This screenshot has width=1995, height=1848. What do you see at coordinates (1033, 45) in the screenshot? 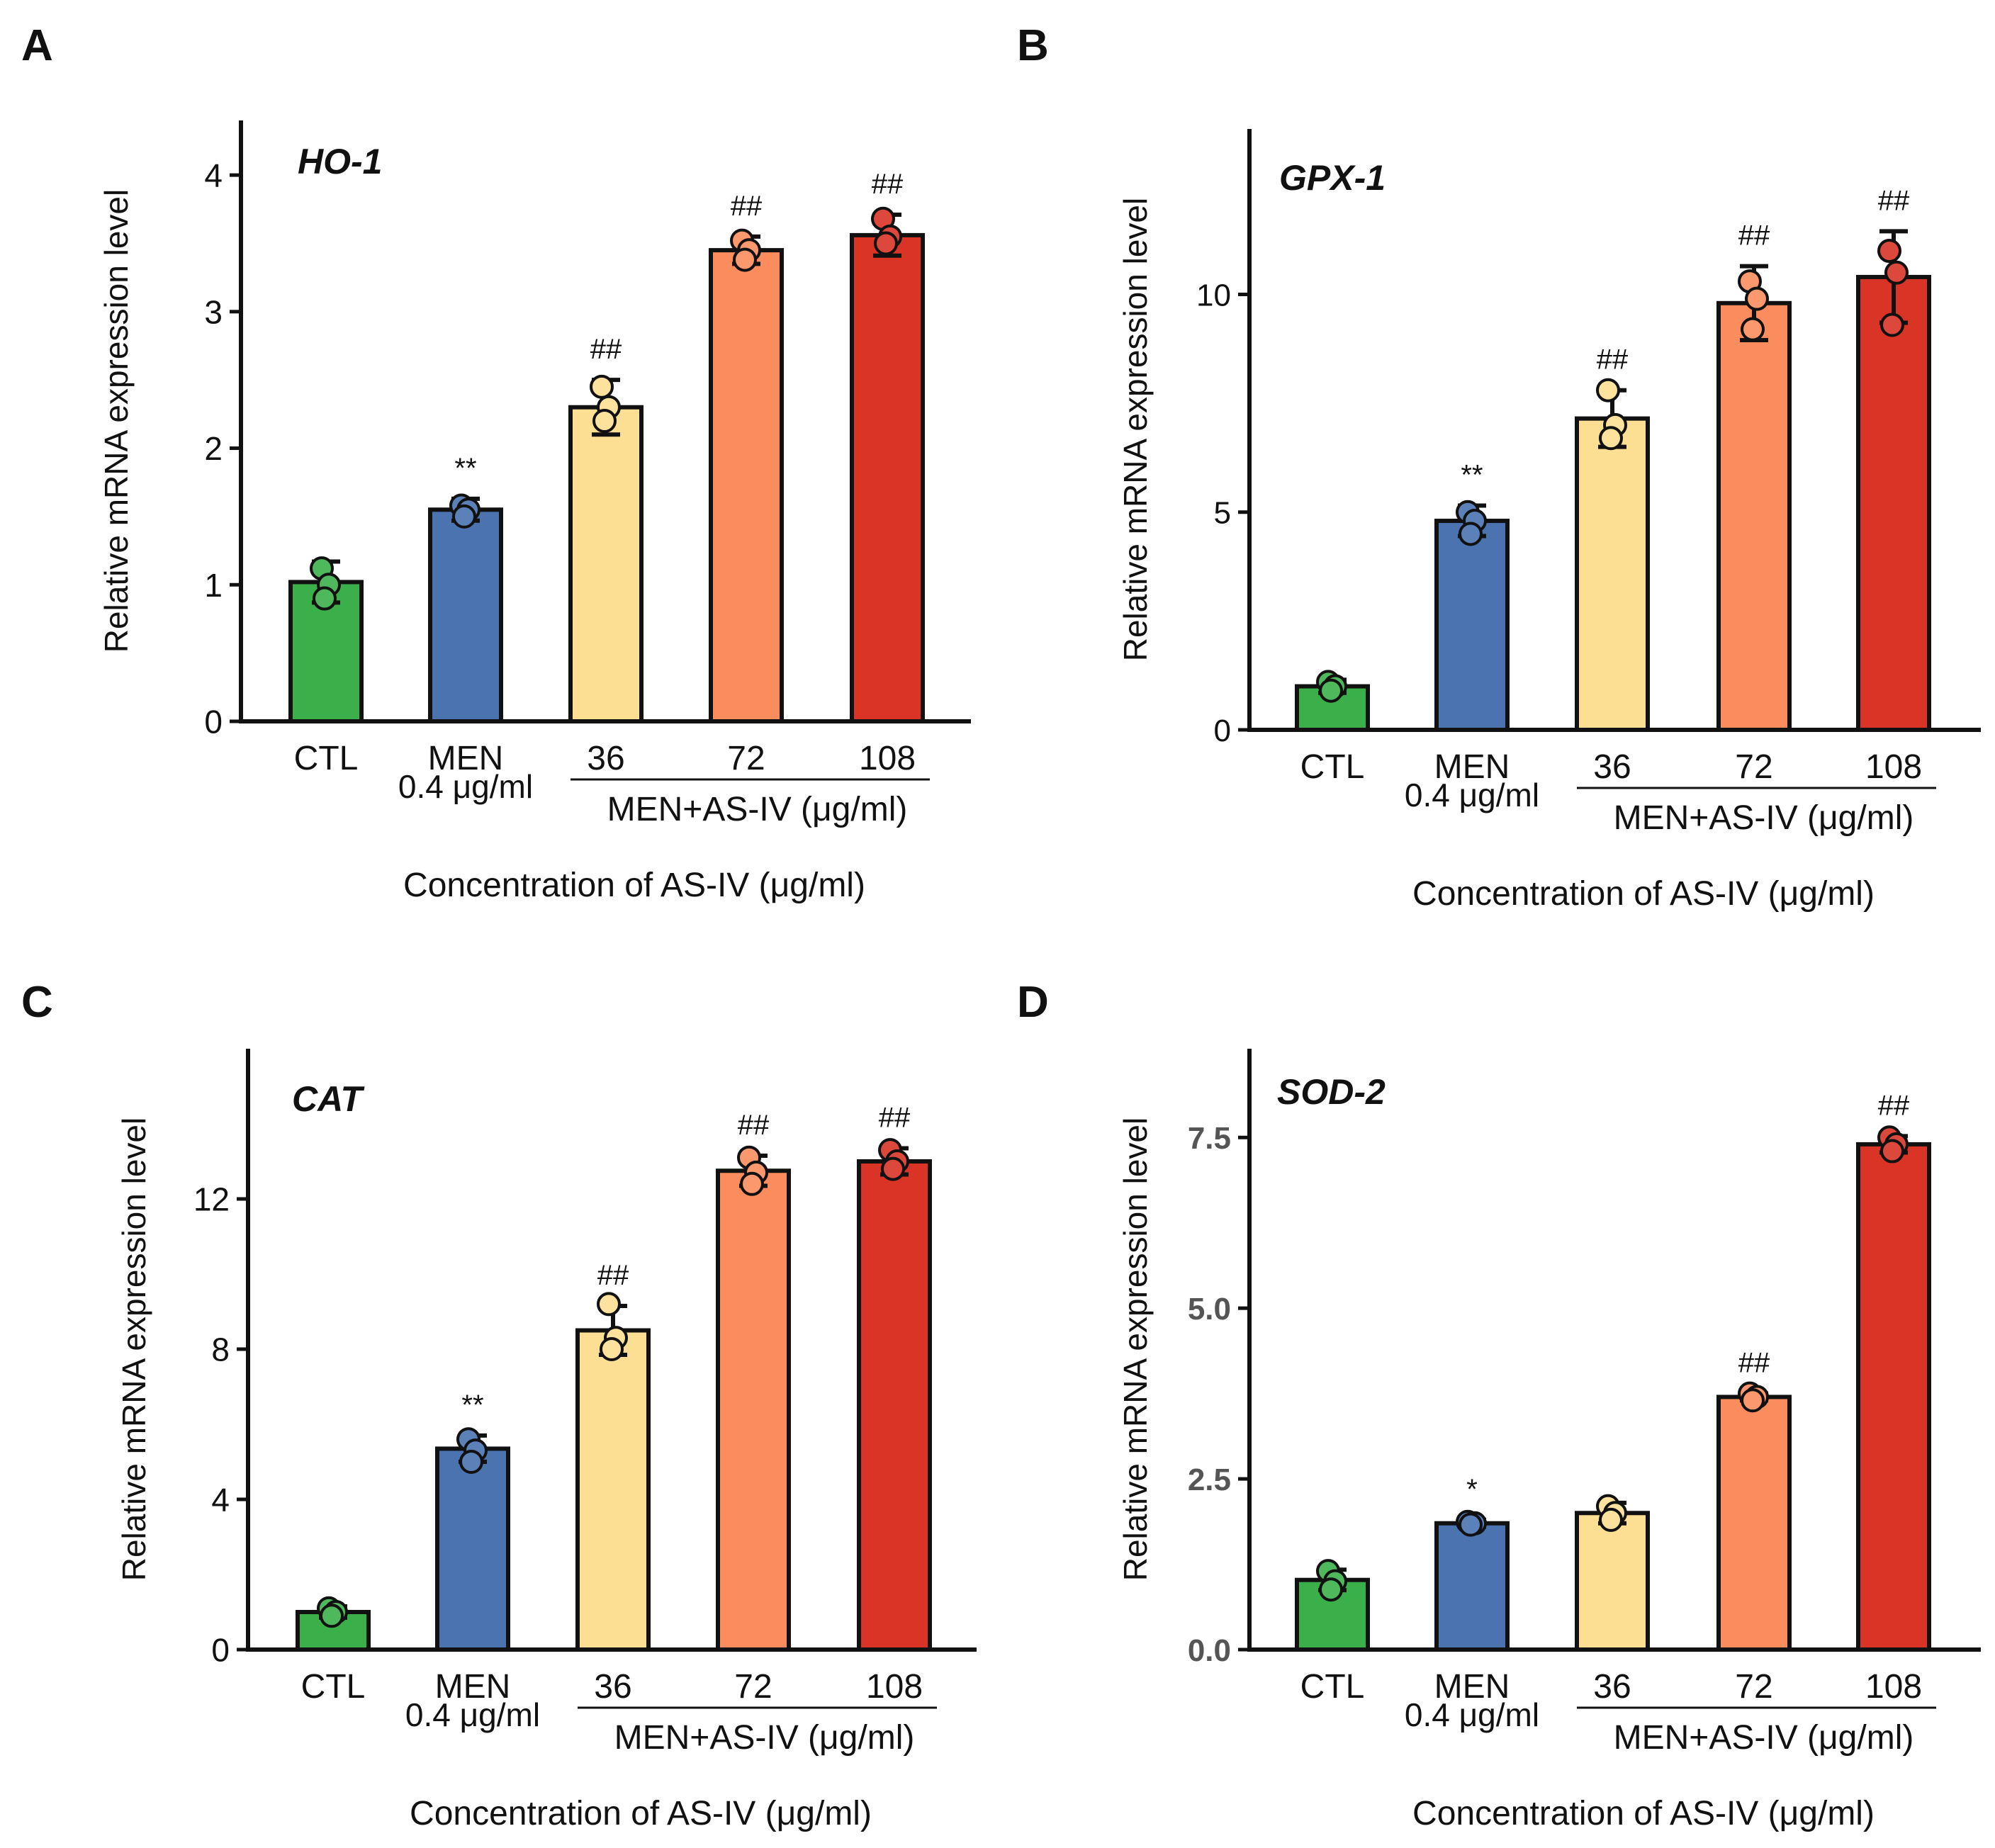
I see `panel-label: B` at bounding box center [1033, 45].